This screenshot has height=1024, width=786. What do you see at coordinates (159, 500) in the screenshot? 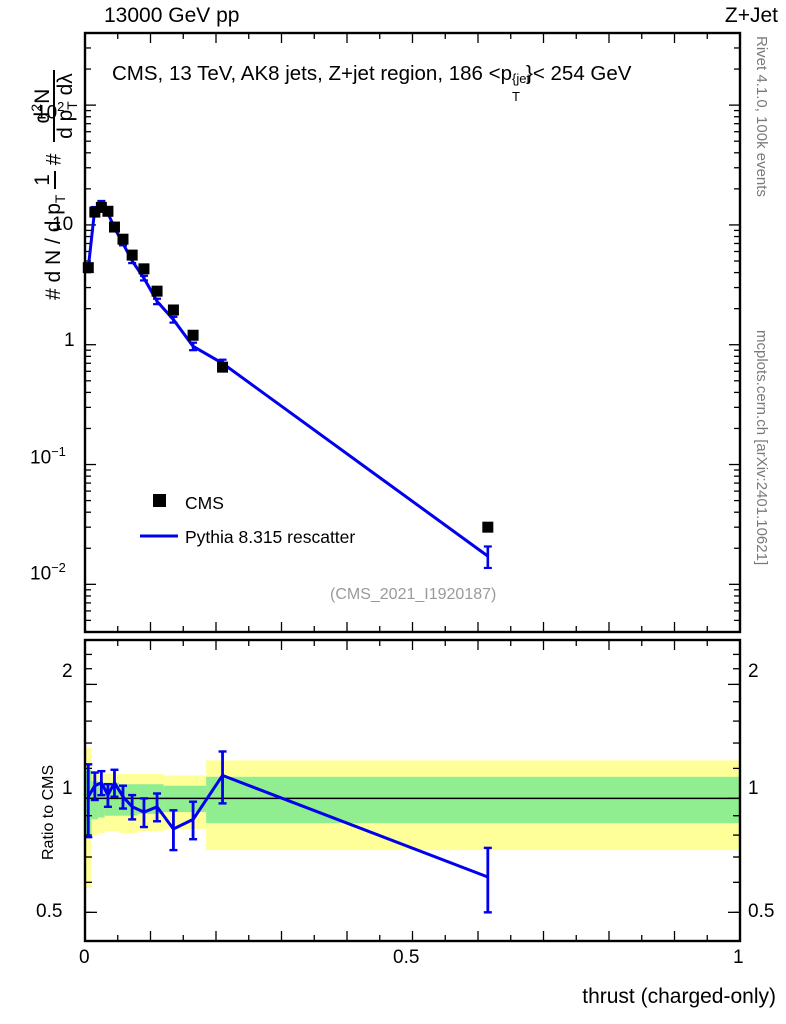
I see `legend-marker-cms` at bounding box center [159, 500].